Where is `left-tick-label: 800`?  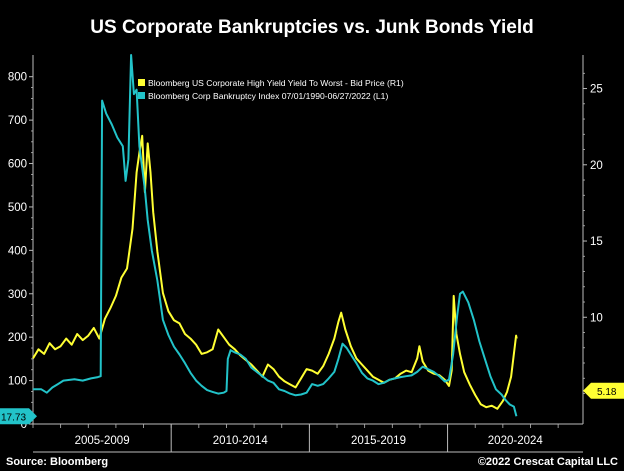
left-tick-label: 800 is located at coordinates (17, 78).